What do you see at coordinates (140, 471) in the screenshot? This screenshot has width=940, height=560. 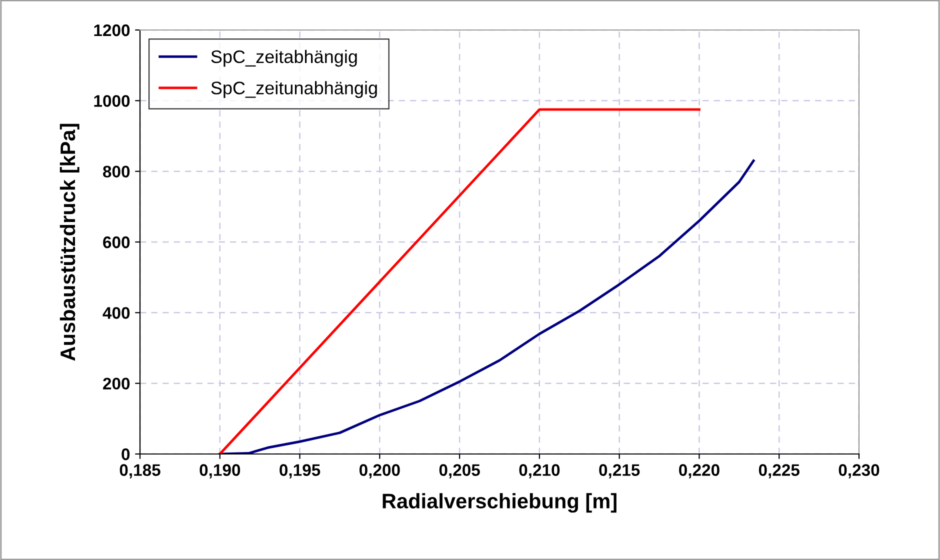 I see `x-tick-label: 0,185` at bounding box center [140, 471].